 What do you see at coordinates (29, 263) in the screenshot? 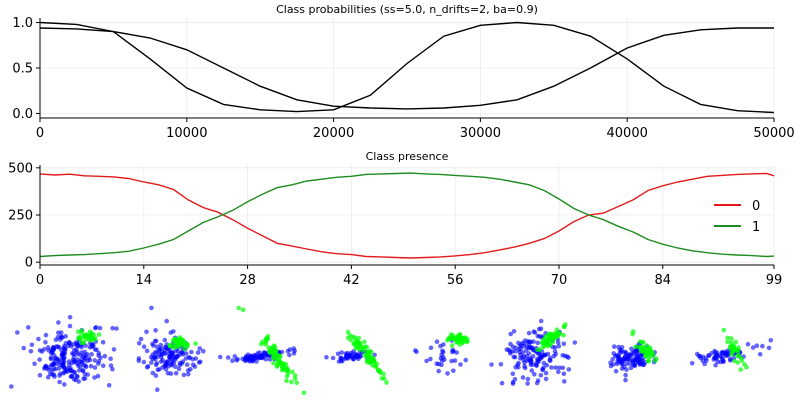
I see `y-tick-label: 0` at bounding box center [29, 263].